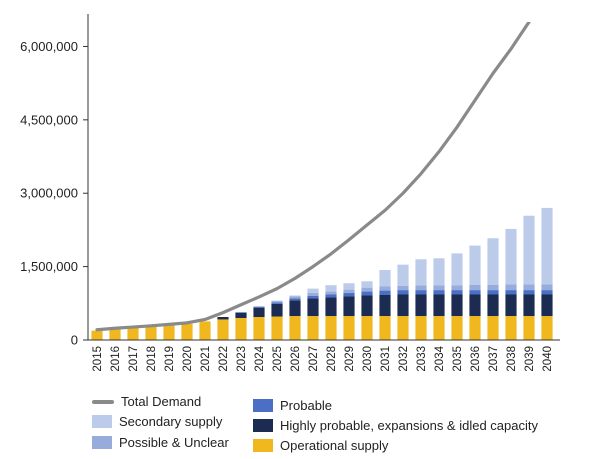 This screenshot has width=600, height=459. I want to click on bar-operational-supply-2032, so click(403, 328).